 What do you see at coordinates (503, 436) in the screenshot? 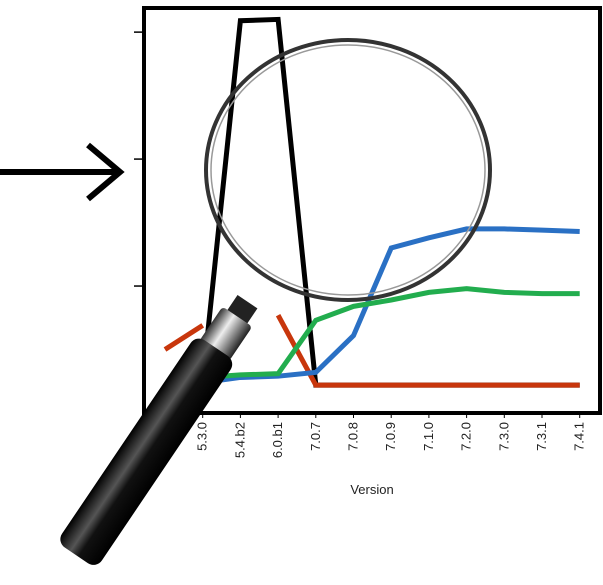
I see `x-tick-label: 7.3.0` at bounding box center [503, 436].